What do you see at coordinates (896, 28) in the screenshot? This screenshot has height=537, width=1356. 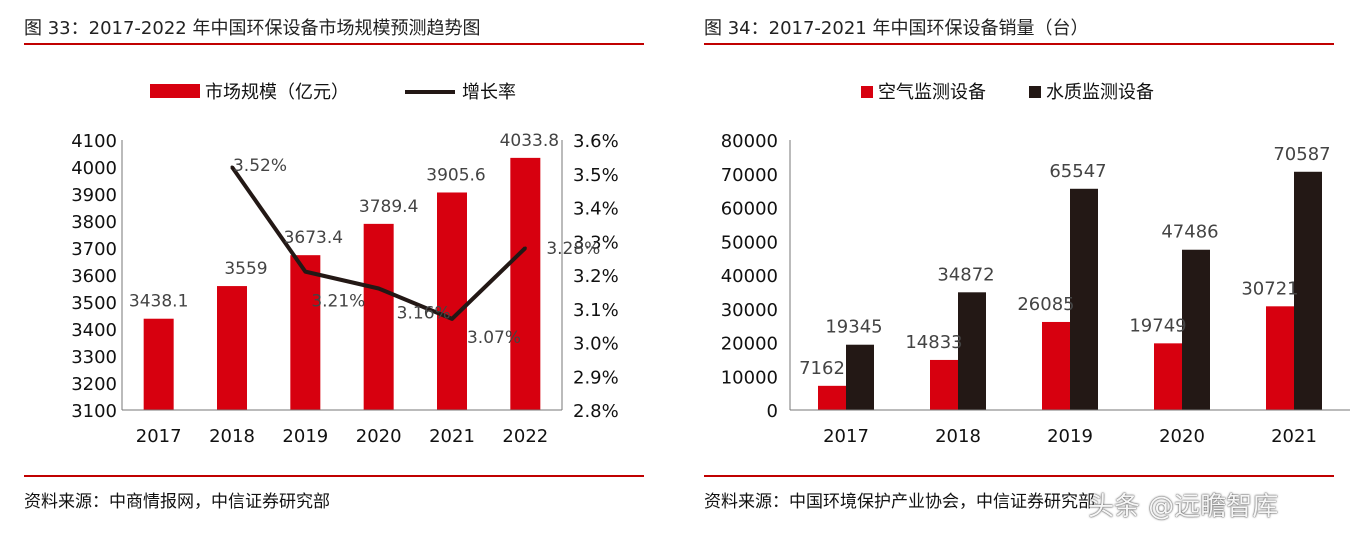 I see `right-figure-title: 图 34：2017-2021 年中国环保设备销量（台）` at bounding box center [896, 28].